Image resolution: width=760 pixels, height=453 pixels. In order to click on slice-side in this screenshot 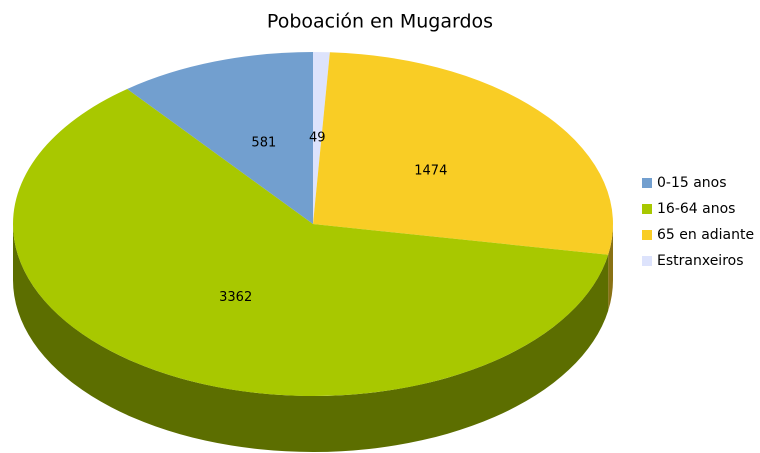, I will do `click(610, 267)`.